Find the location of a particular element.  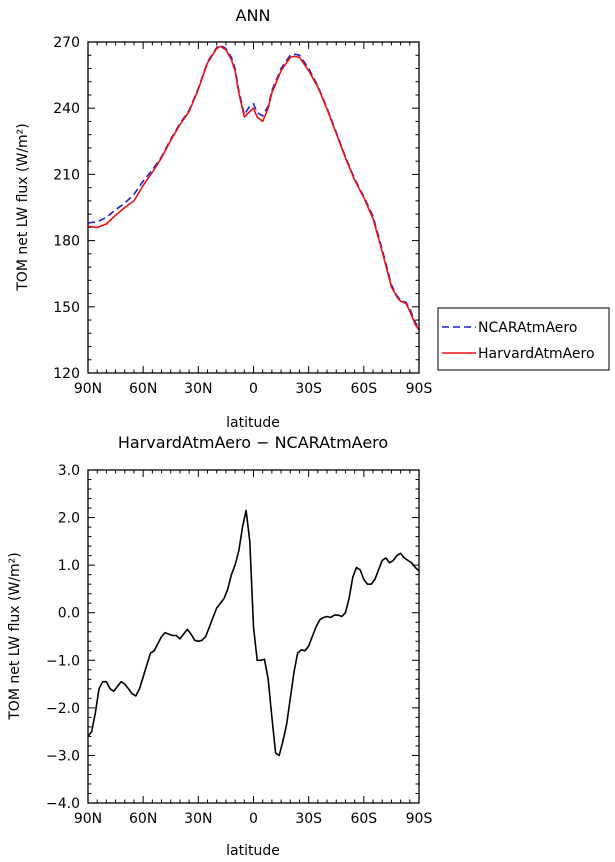

bottom-y-tick-label: −3.0 is located at coordinates (63, 756).